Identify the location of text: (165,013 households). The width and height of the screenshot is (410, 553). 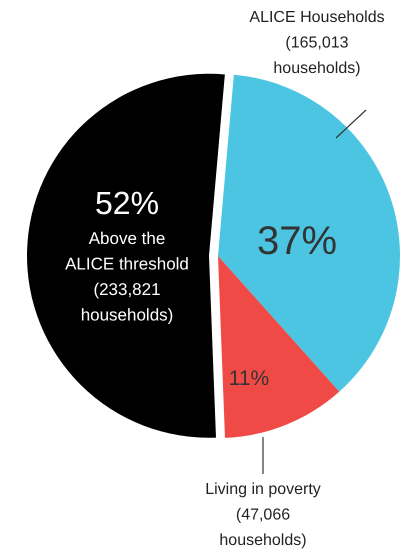
(317, 55).